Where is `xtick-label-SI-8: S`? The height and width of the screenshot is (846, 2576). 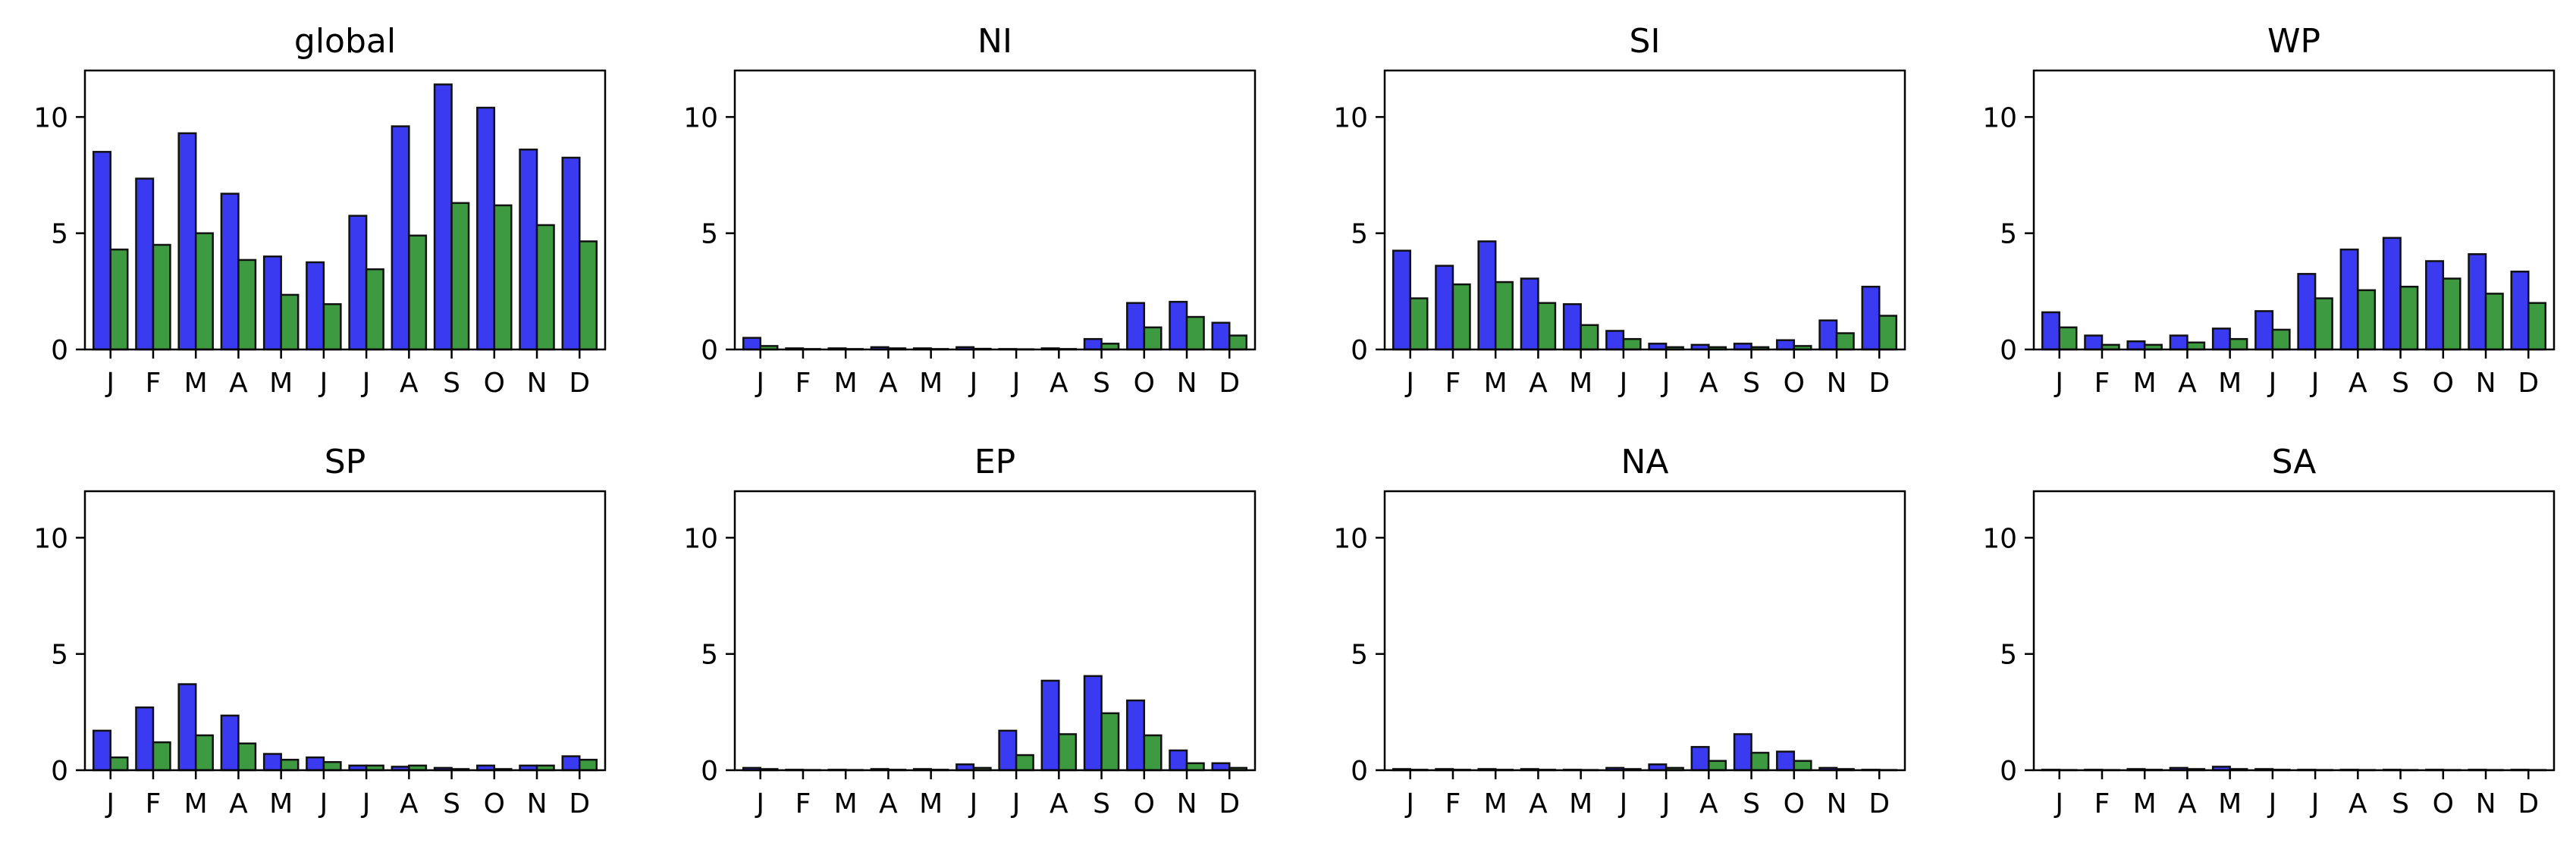
xtick-label-SI-8: S is located at coordinates (1751, 383).